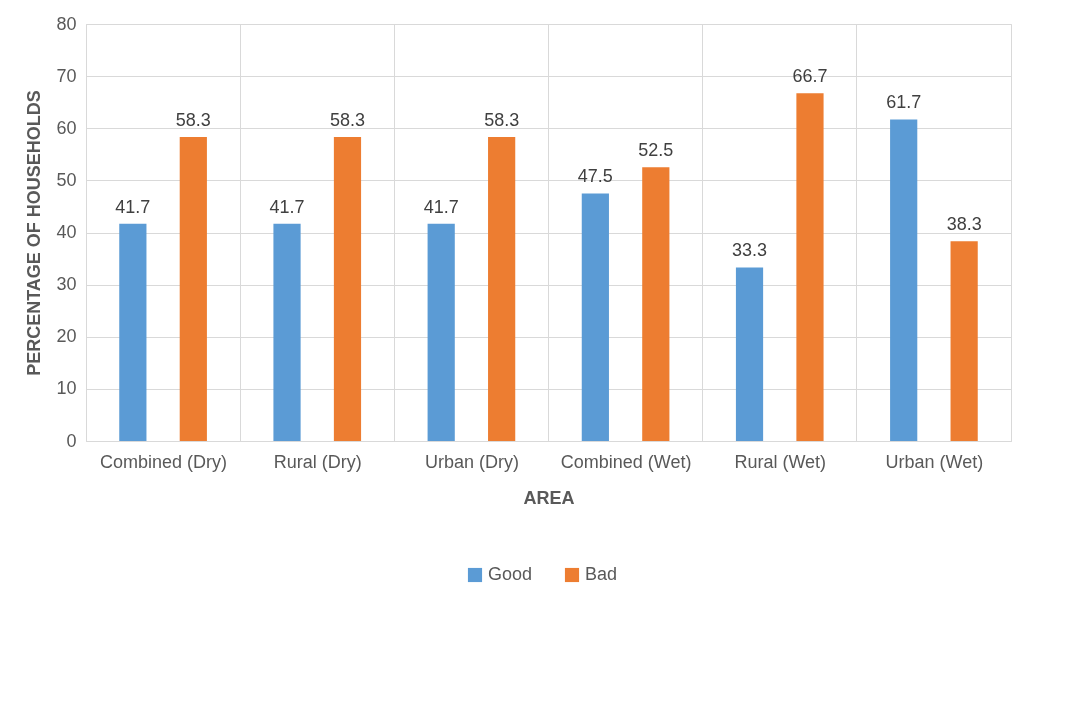  What do you see at coordinates (164, 461) in the screenshot?
I see `x-tick-label: Combined (Dry)` at bounding box center [164, 461].